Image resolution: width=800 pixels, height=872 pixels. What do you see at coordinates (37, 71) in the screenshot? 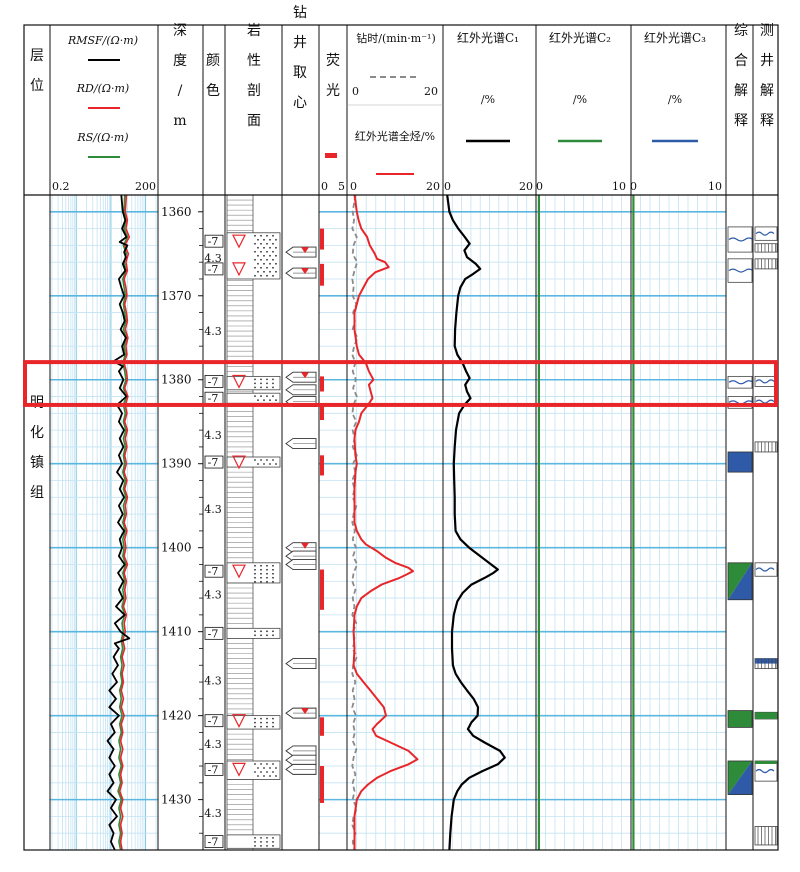
I see `header-layer: 层位` at bounding box center [37, 71].